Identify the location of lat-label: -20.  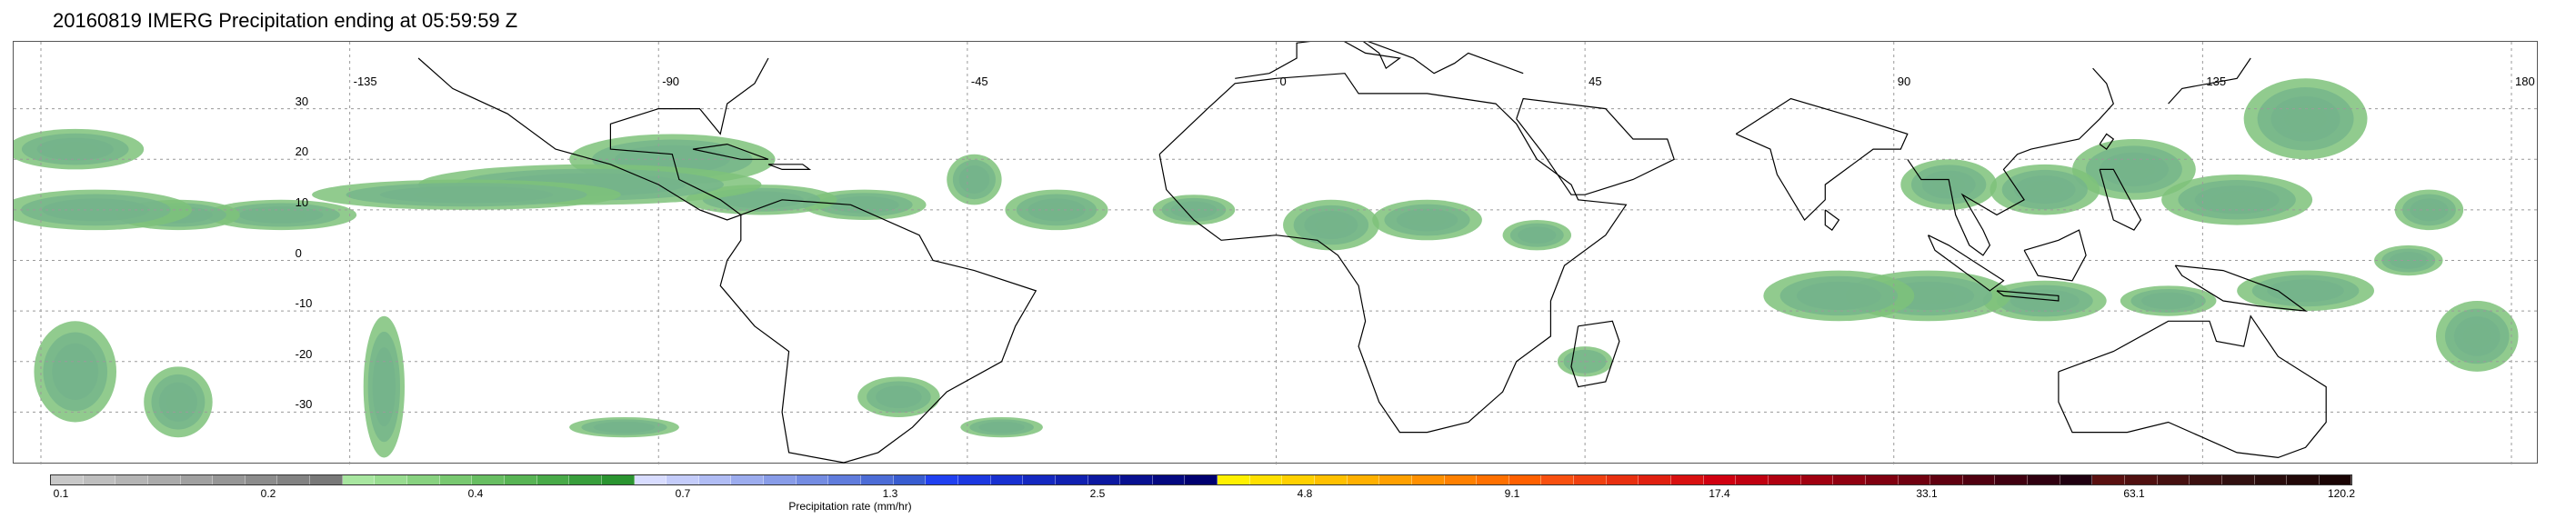
(304, 353).